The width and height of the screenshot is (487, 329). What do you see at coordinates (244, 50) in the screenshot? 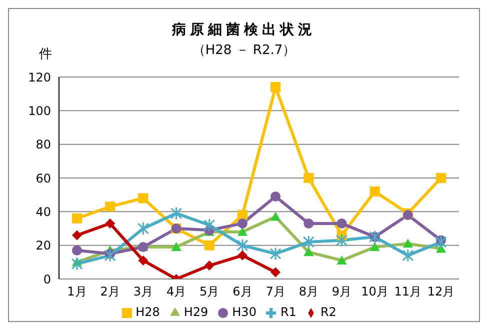
I see `chart-subtitle: （H28 － R2.7）` at bounding box center [244, 50].